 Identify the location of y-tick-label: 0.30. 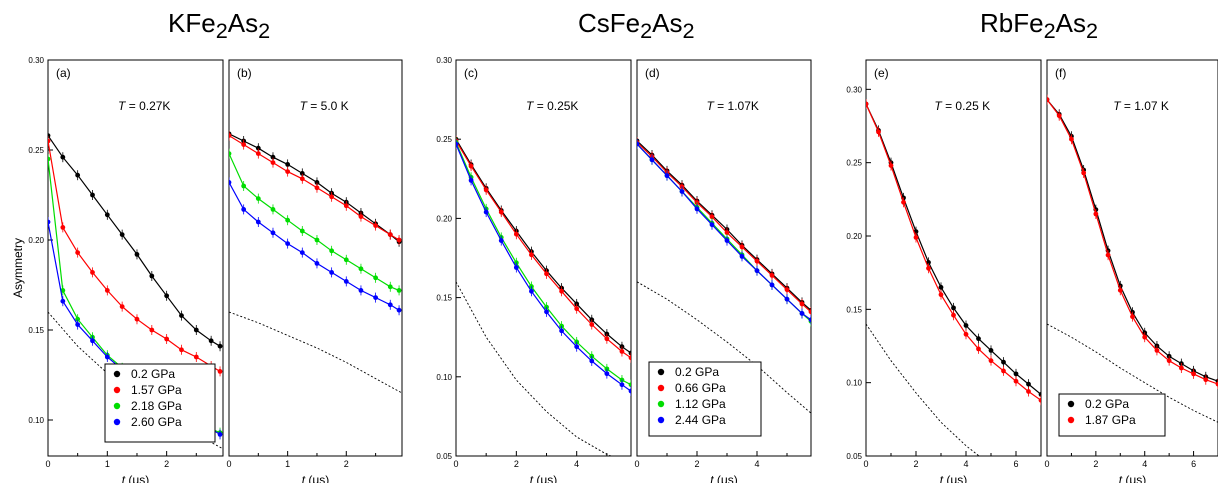
(36, 60).